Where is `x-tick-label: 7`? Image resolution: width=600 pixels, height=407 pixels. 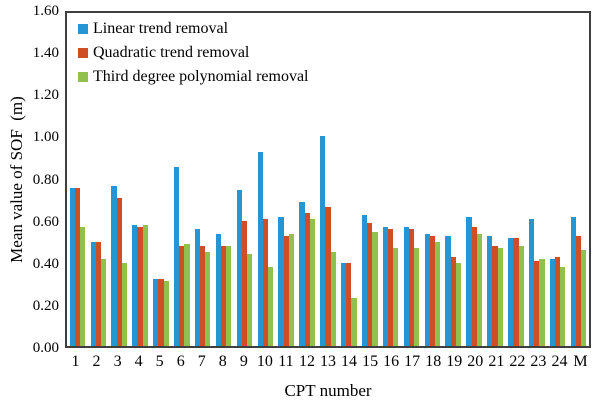
x-tick-label: 7 is located at coordinates (201, 361).